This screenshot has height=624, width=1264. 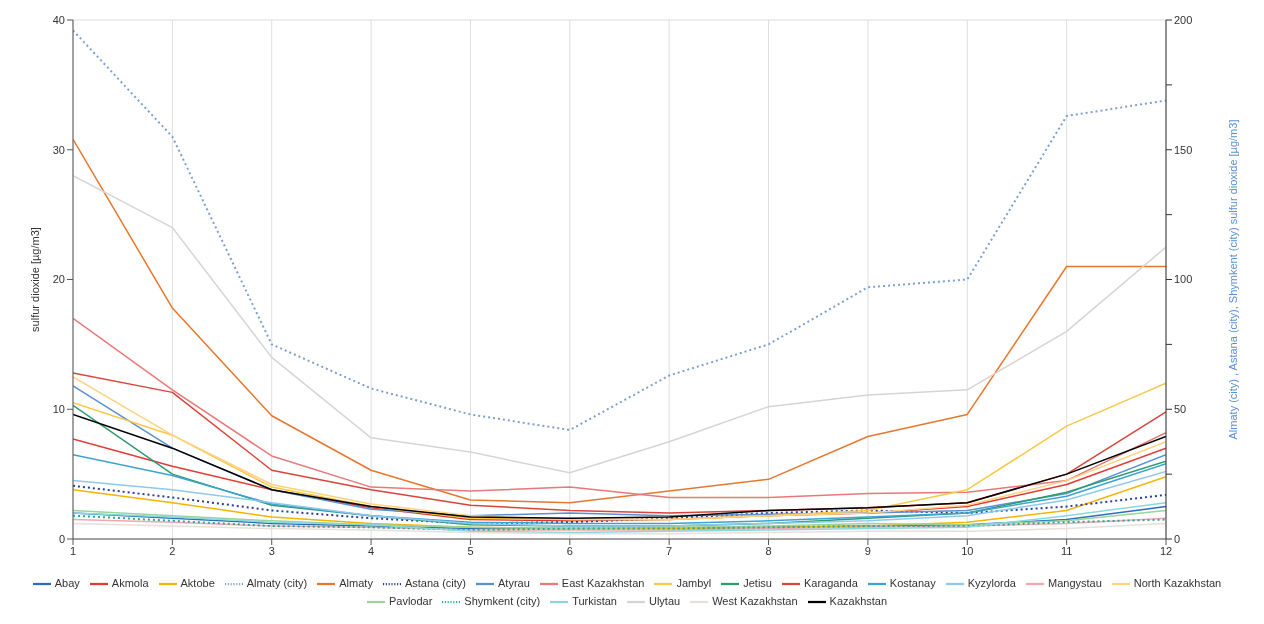 I want to click on x-tick-label: 1, so click(x=73, y=550).